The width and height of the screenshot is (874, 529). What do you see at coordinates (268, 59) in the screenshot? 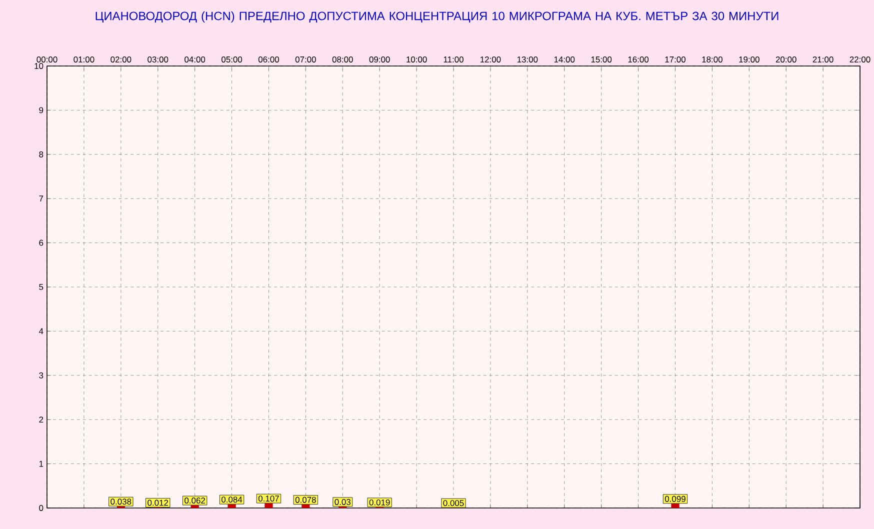
I see `x-tick-label: 06:00` at bounding box center [268, 59].